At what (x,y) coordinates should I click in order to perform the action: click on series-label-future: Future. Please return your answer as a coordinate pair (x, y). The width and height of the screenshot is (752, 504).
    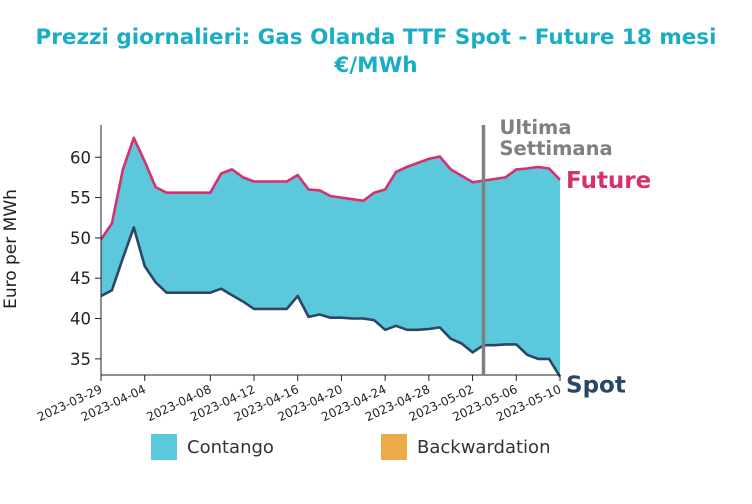
    Looking at the image, I should click on (608, 181).